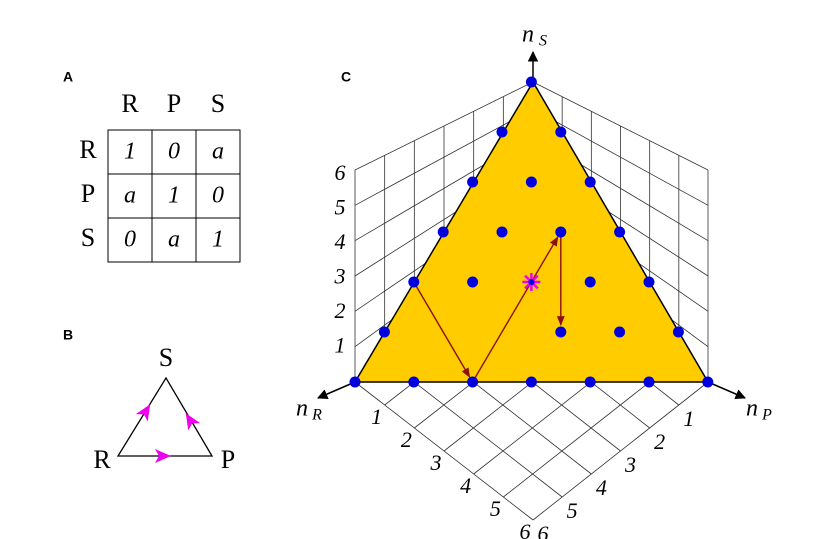 This screenshot has height=539, width=825. I want to click on fixed-point-center, so click(531, 282).